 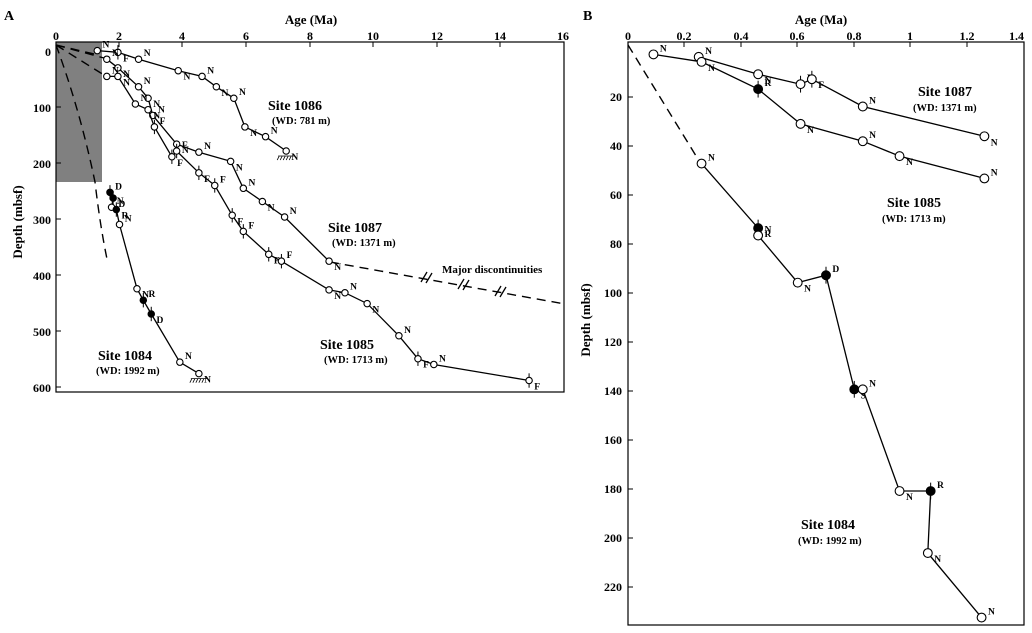 I want to click on y-tick-label: 500, so click(x=42, y=332).